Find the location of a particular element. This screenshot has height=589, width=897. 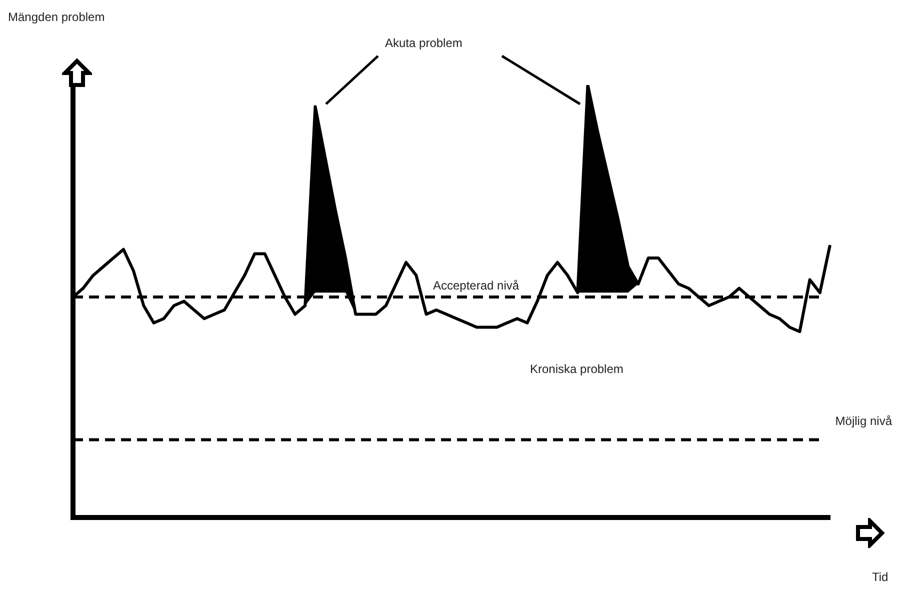

text: Tid is located at coordinates (880, 577).